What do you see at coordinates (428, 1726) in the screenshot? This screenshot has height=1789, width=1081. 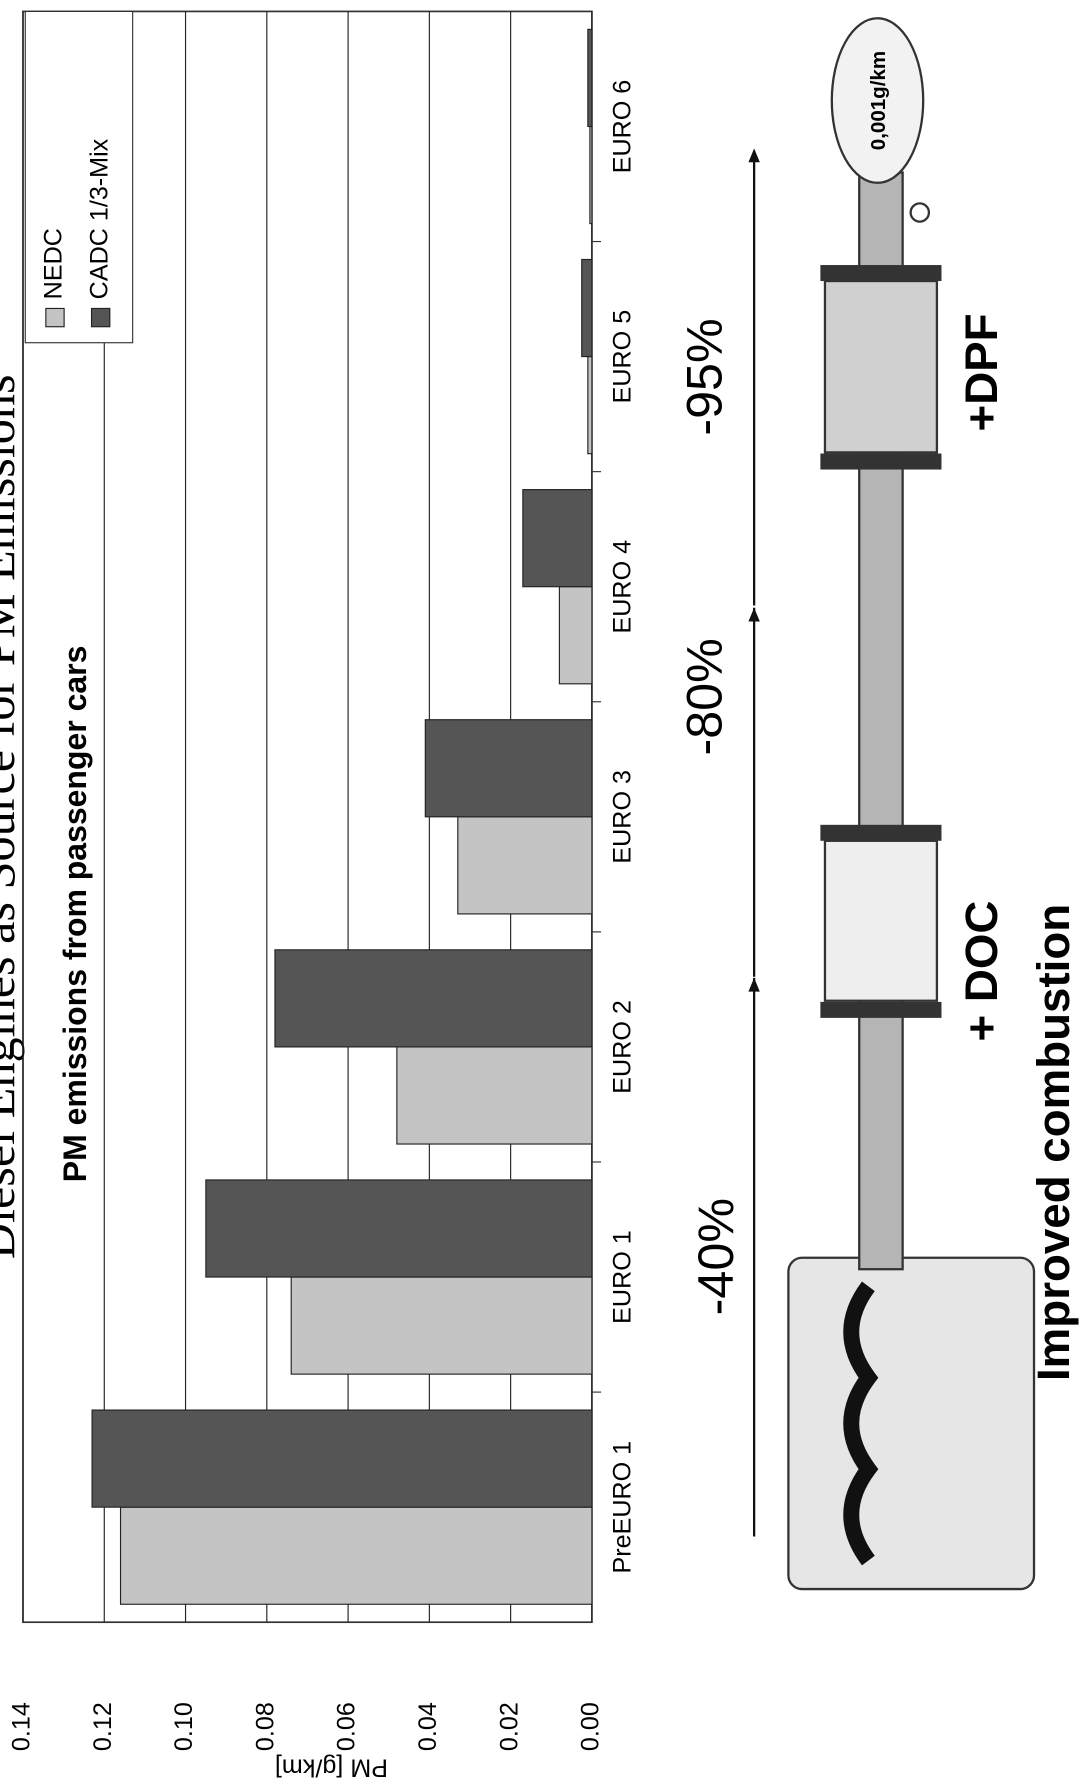 I see `y-tick-label: 0.04` at bounding box center [428, 1726].